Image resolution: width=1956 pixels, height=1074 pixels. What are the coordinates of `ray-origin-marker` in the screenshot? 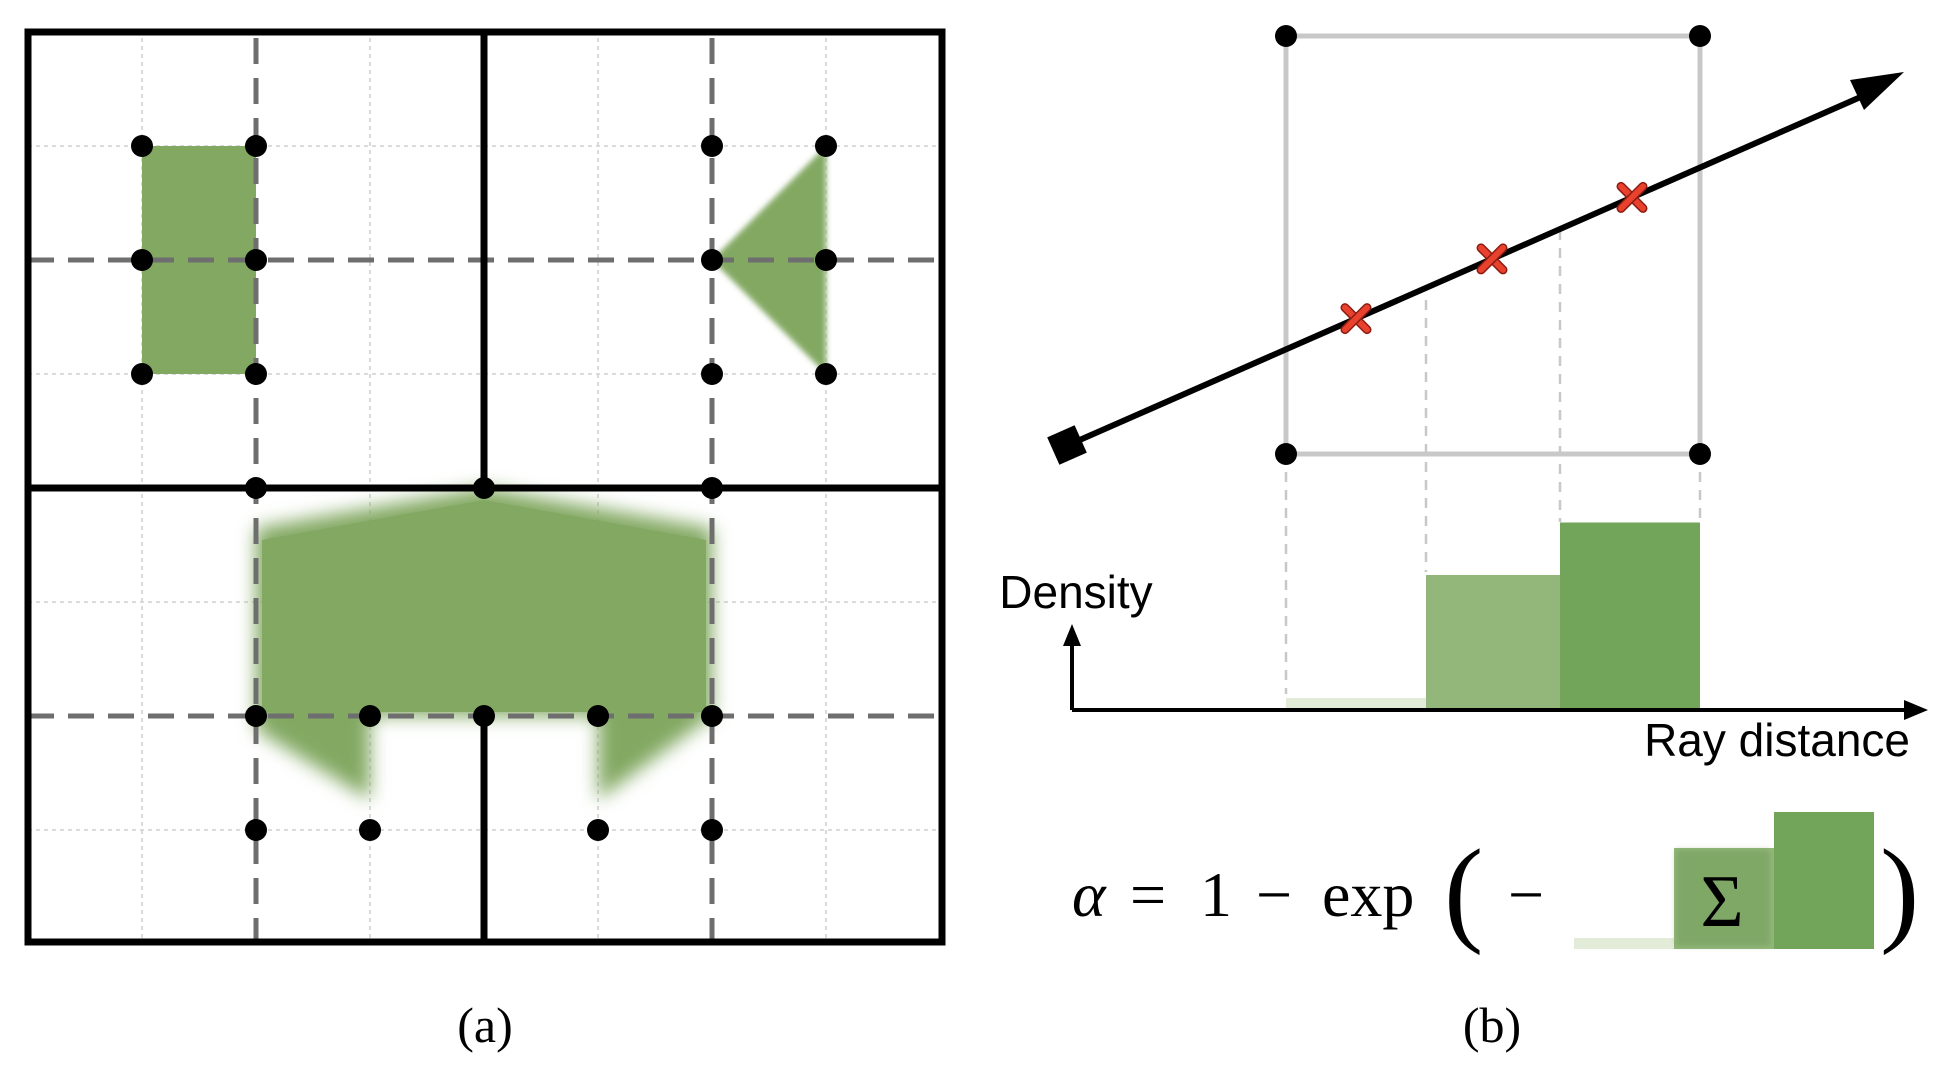 It's located at (1067, 445).